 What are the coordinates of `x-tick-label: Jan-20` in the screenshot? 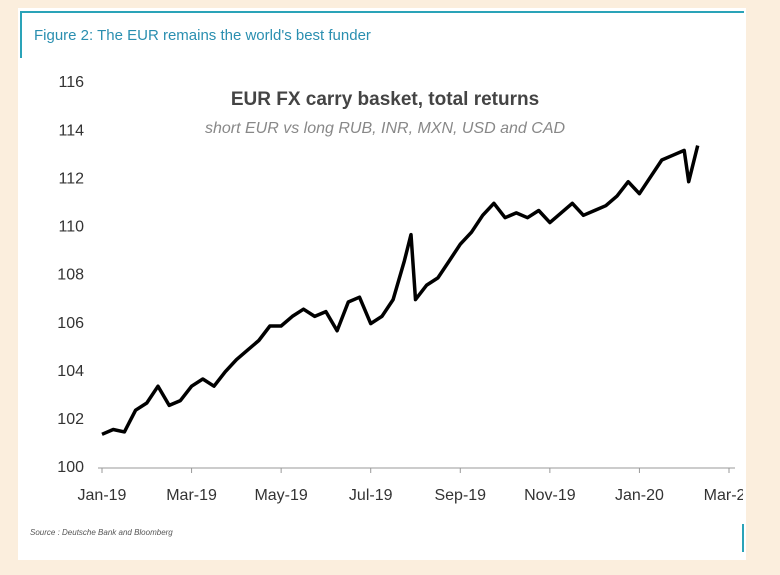 It's located at (639, 495).